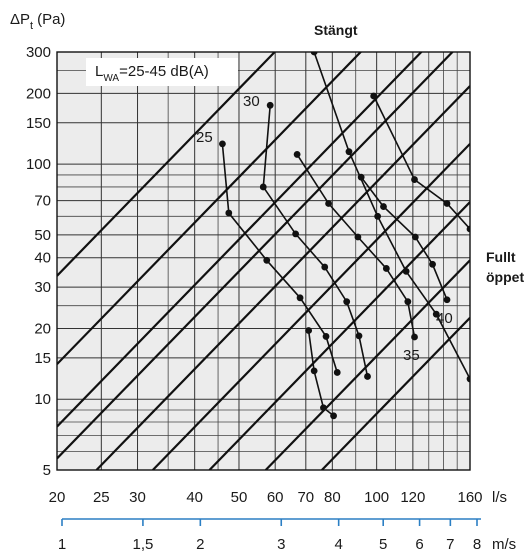 Image resolution: width=531 pixels, height=554 pixels. Describe the element at coordinates (336, 30) in the screenshot. I see `label-closed: Stängt` at that location.